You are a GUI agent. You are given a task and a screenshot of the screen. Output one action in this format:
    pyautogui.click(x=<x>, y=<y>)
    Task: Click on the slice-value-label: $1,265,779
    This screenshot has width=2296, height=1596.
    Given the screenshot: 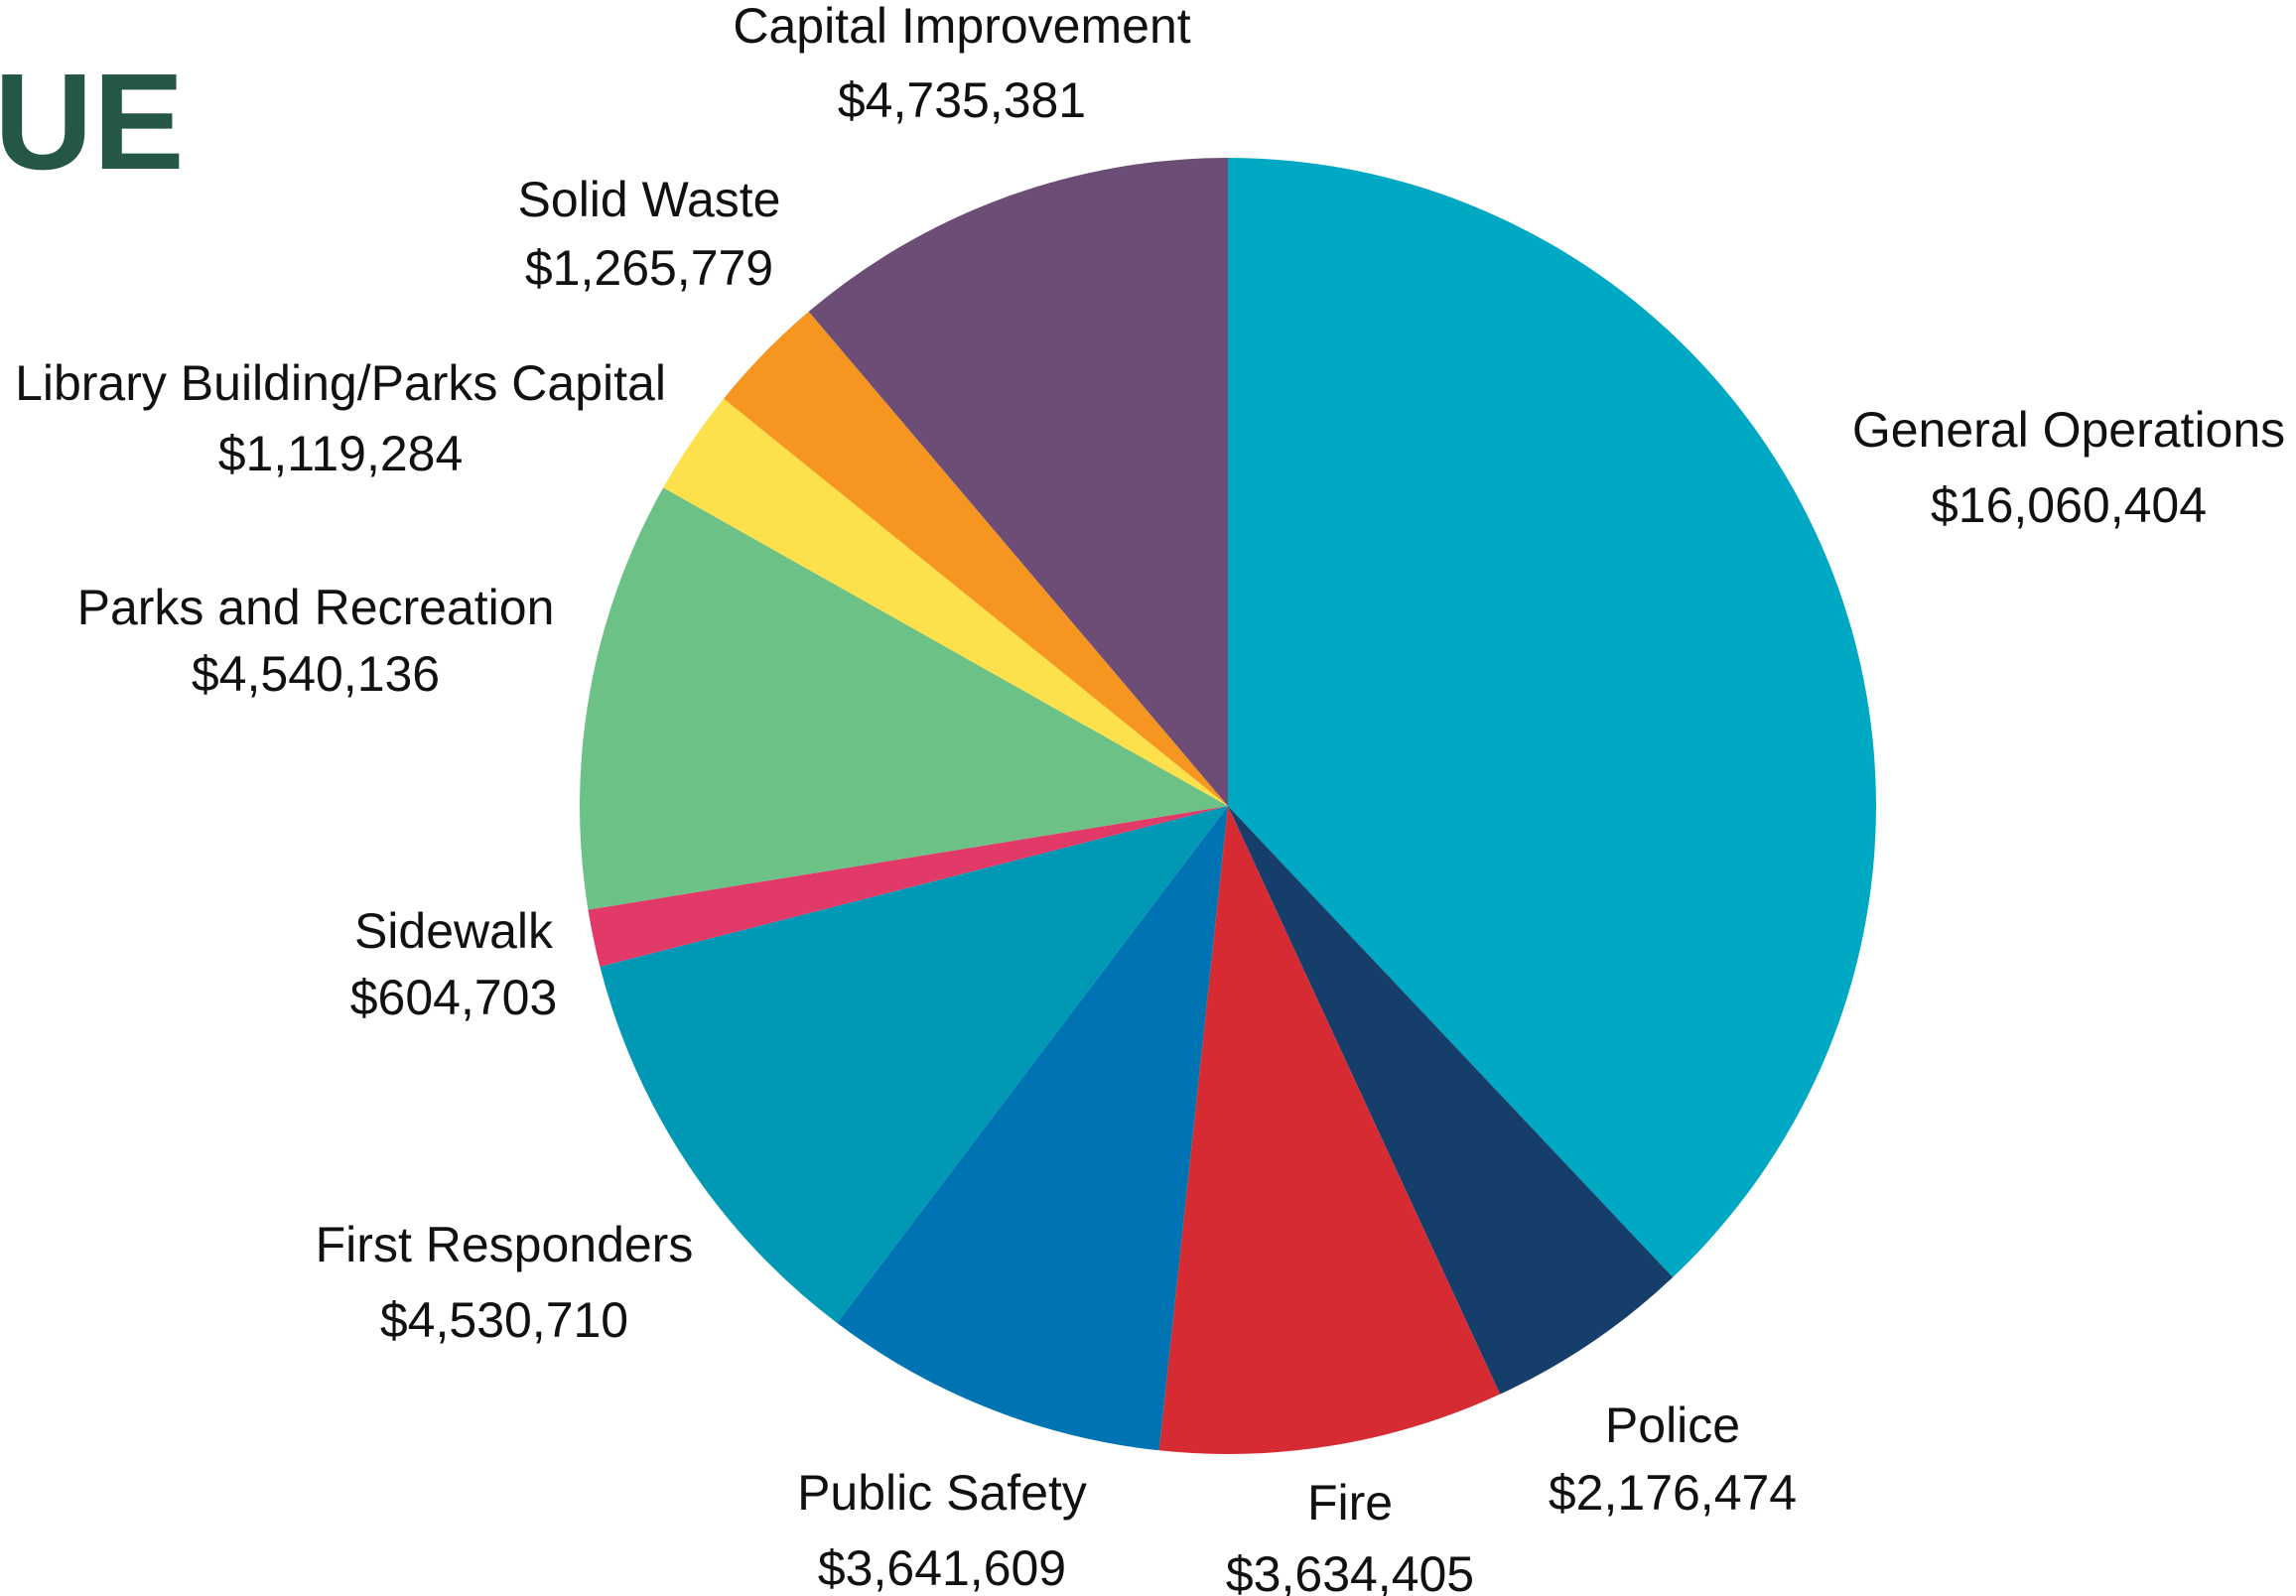 What is the action you would take?
    pyautogui.click(x=649, y=268)
    